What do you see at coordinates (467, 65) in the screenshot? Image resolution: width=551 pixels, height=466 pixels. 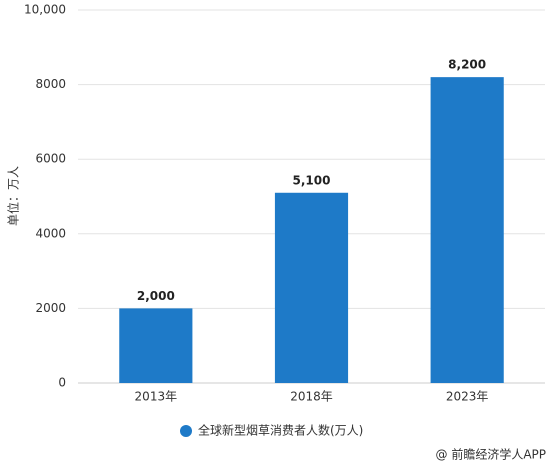 I see `value-label: 8,200` at bounding box center [467, 65].